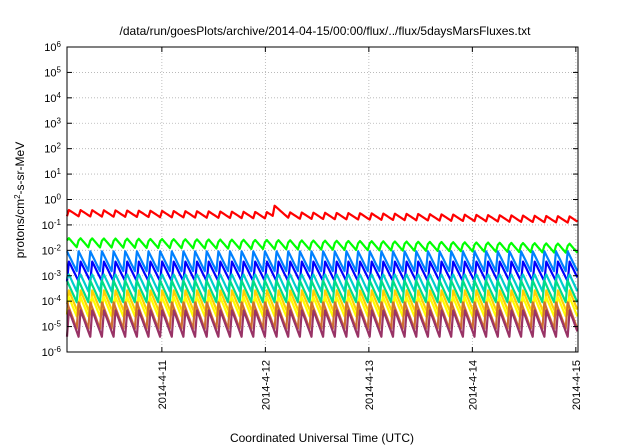 The width and height of the screenshot is (640, 448). Describe the element at coordinates (163, 384) in the screenshot. I see `x-tick-label: 2014-4-11` at that location.